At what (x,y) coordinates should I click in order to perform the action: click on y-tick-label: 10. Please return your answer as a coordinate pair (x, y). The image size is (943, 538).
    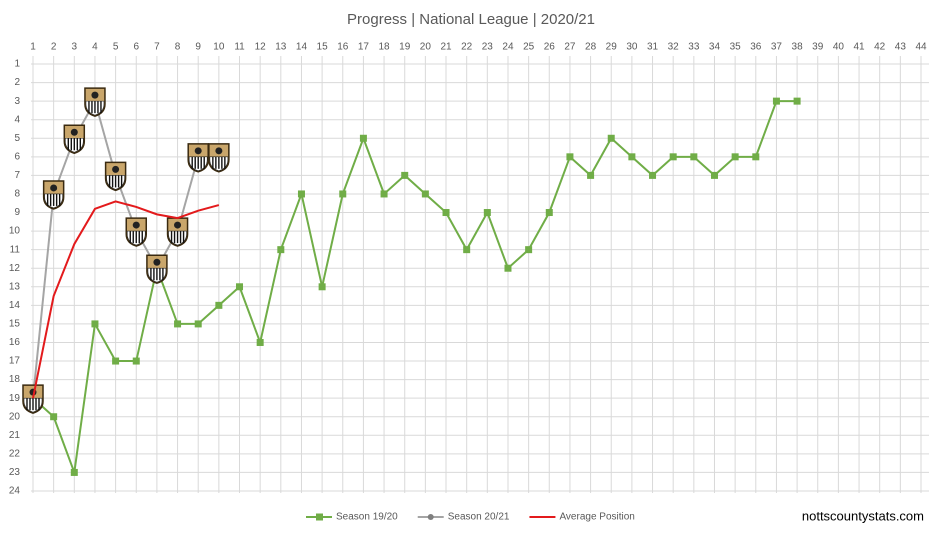
    Looking at the image, I should click on (15, 231).